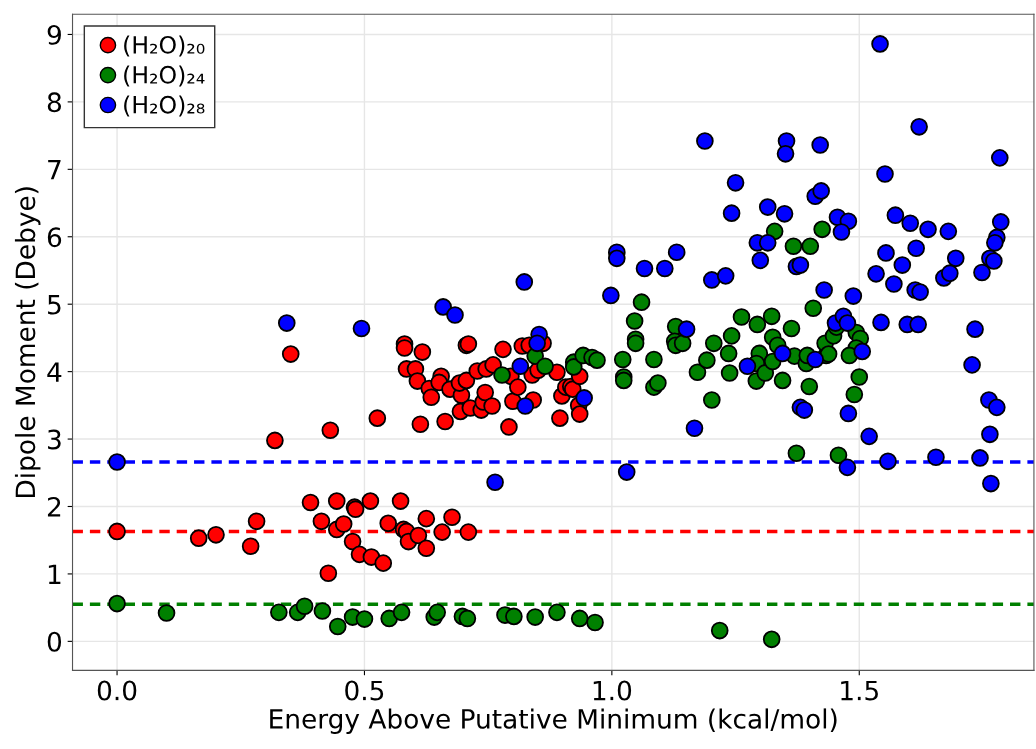  What do you see at coordinates (612, 690) in the screenshot?
I see `x-tick-label: 1.0` at bounding box center [612, 690].